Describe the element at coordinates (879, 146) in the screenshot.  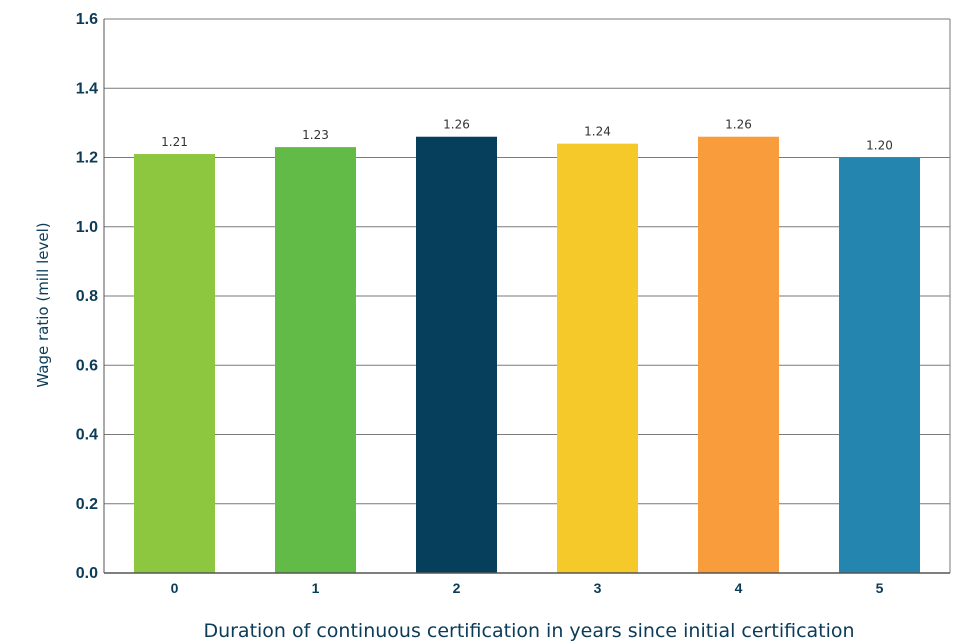
I see `data-label: 1.20` at that location.